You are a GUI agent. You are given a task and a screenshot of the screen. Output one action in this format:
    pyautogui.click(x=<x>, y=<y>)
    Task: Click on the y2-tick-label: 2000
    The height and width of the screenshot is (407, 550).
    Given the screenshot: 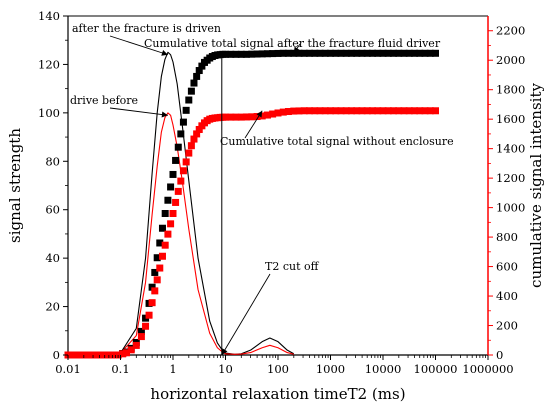 What is the action you would take?
    pyautogui.click(x=510, y=60)
    